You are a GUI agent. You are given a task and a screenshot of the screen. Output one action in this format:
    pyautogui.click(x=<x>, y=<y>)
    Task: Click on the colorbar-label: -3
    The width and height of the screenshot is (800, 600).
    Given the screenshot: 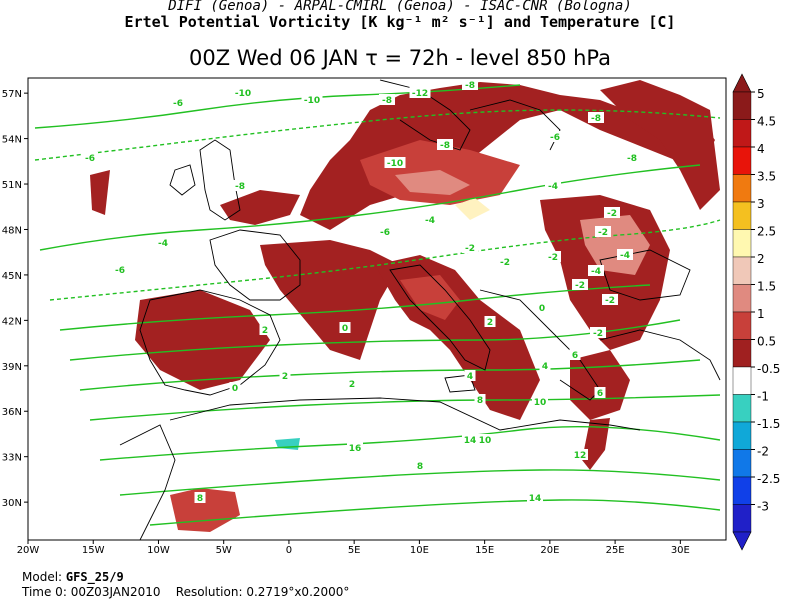 What is the action you would take?
    pyautogui.click(x=763, y=507)
    